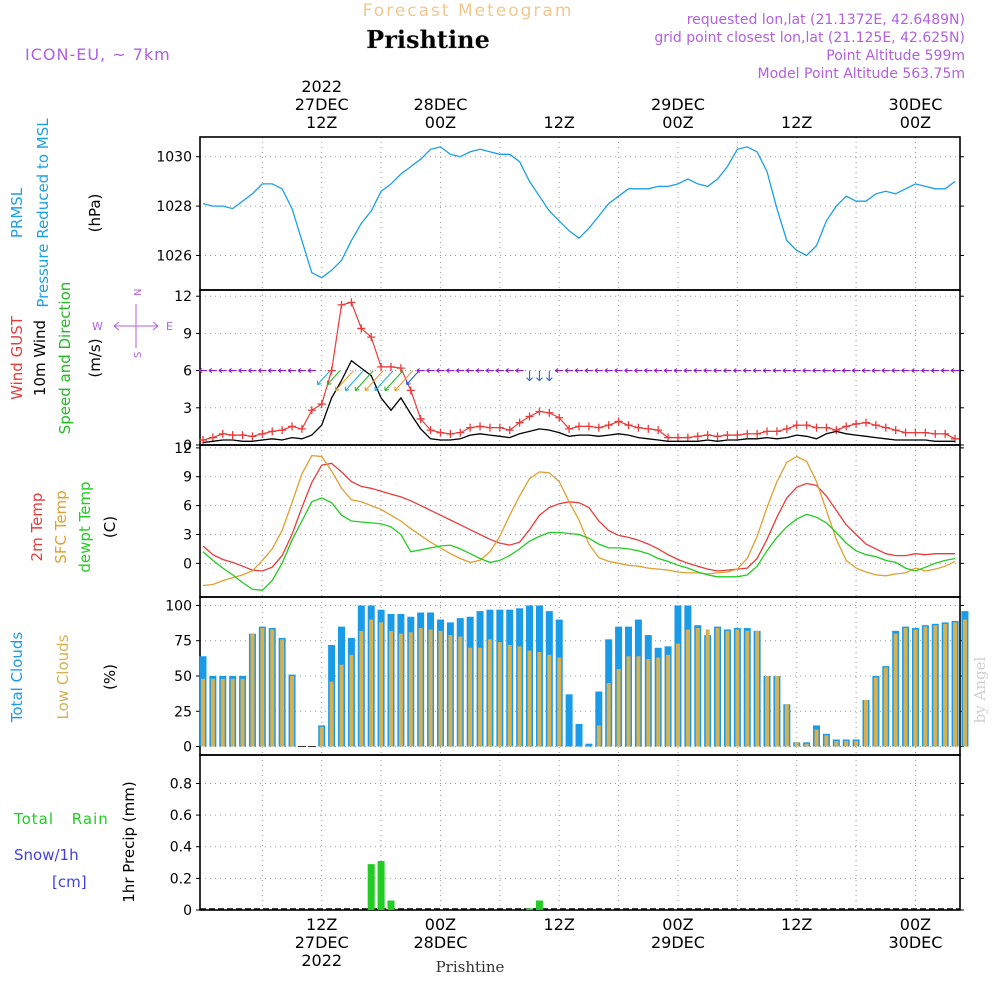 This screenshot has width=1000, height=1000. Describe the element at coordinates (187, 409) in the screenshot. I see `ytick-label-wind: 3` at that location.